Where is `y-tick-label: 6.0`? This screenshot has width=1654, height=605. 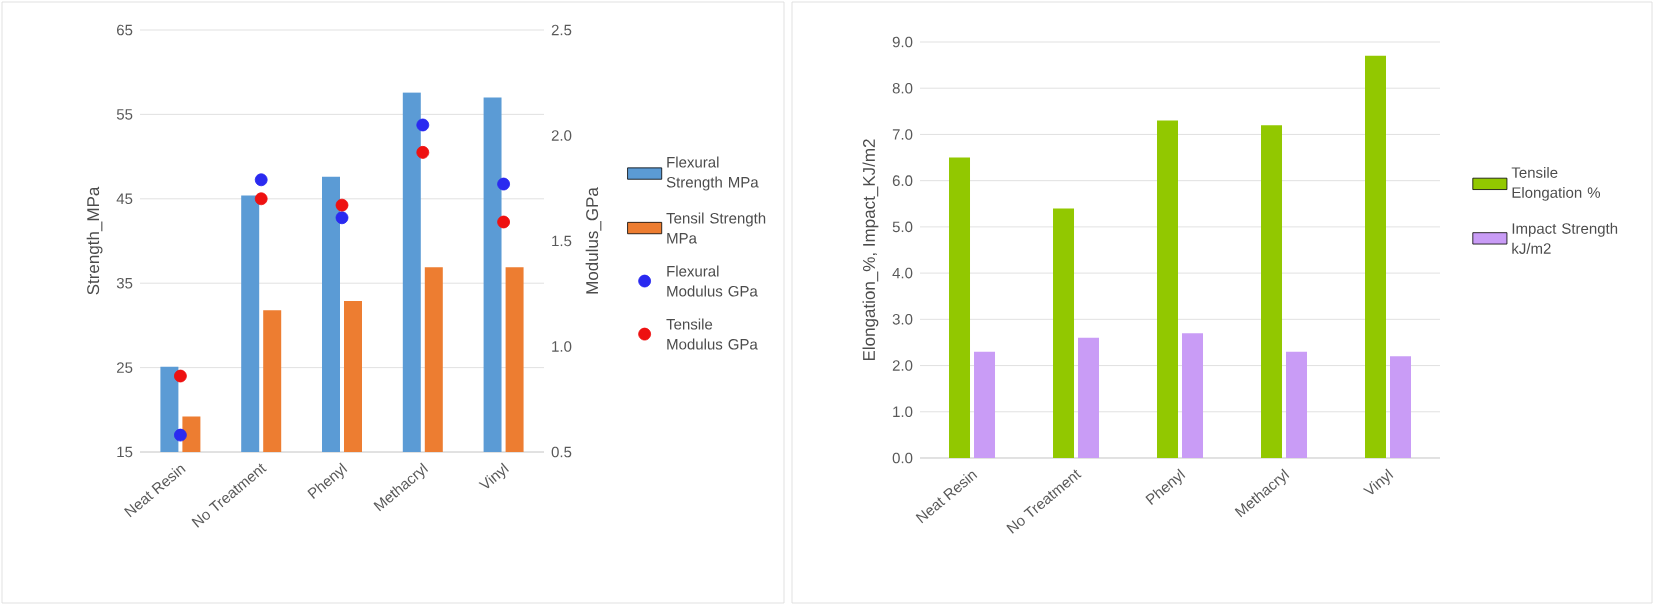
y-tick-label: 6.0 is located at coordinates (902, 180).